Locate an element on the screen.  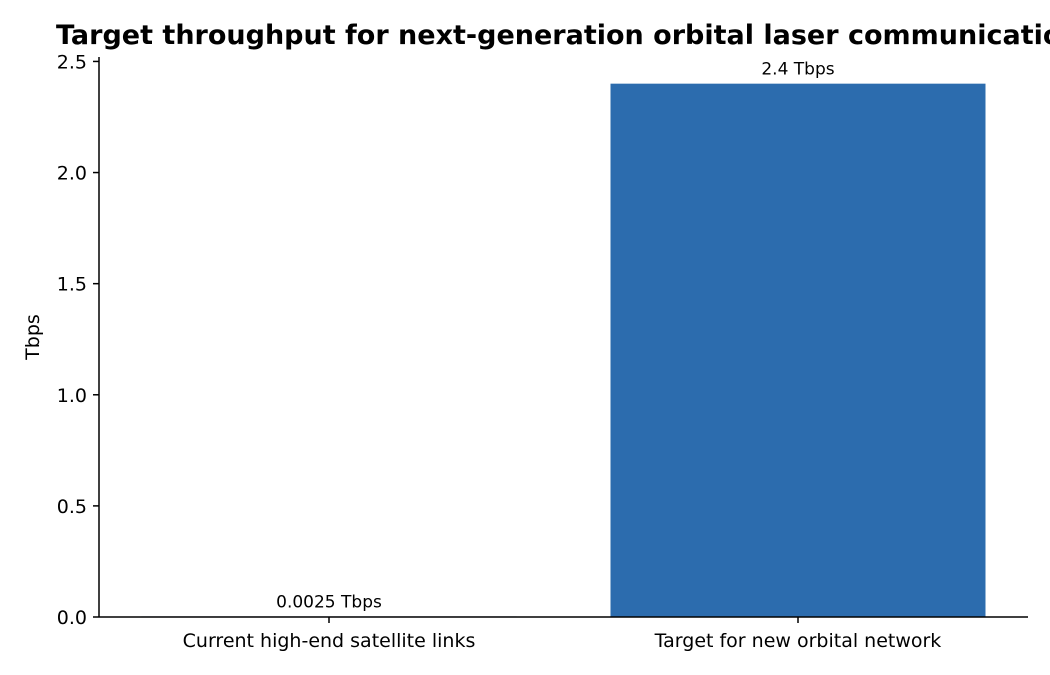
x-tick-label: Current high-end satellite links is located at coordinates (329, 641).